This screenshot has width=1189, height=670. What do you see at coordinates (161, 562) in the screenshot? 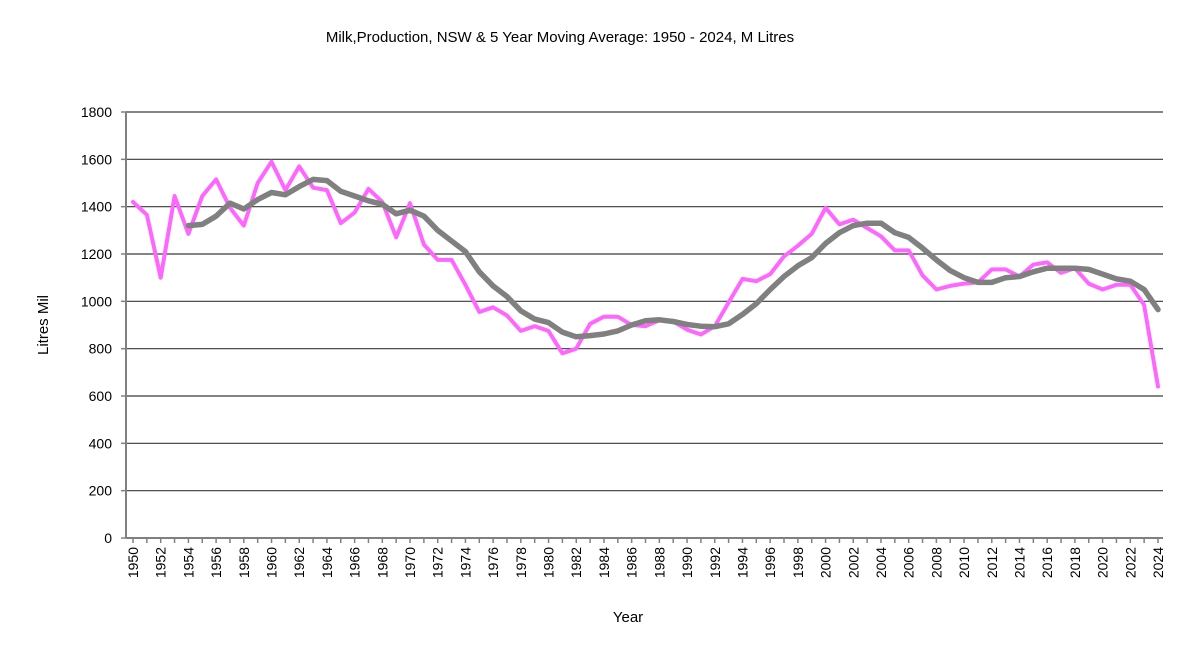
I see `x-tick-label: 1952` at bounding box center [161, 562].